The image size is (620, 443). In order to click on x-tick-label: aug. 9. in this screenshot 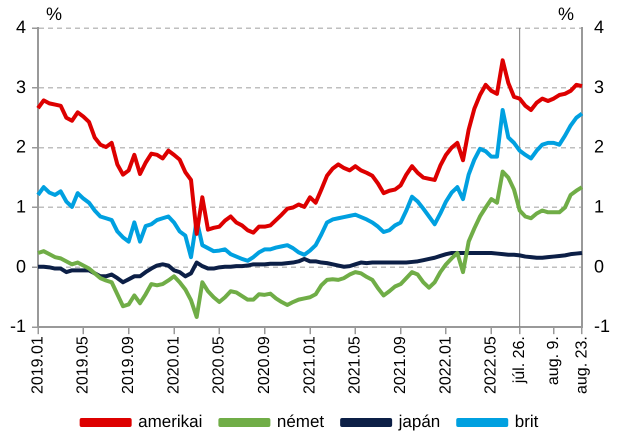, I will do `click(553, 361)`.